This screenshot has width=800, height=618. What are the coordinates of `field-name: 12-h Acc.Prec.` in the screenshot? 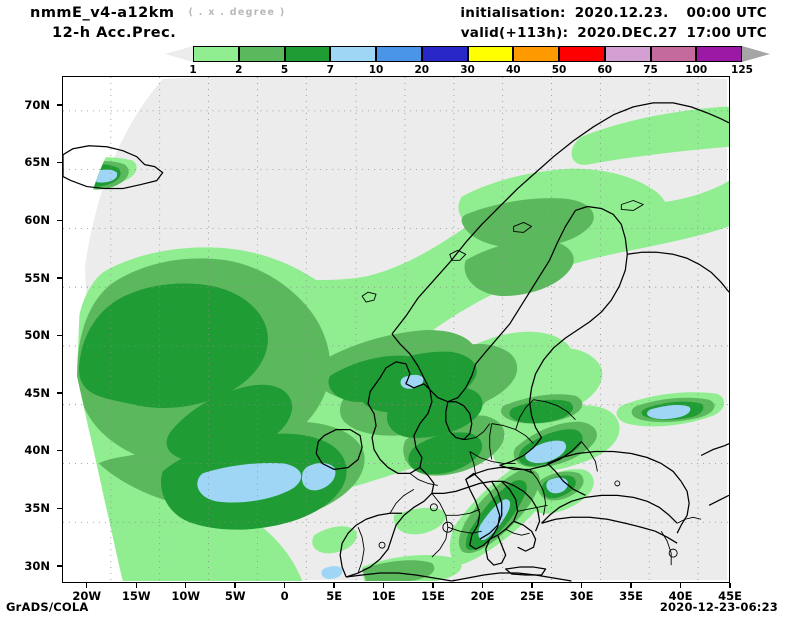 It's located at (114, 33).